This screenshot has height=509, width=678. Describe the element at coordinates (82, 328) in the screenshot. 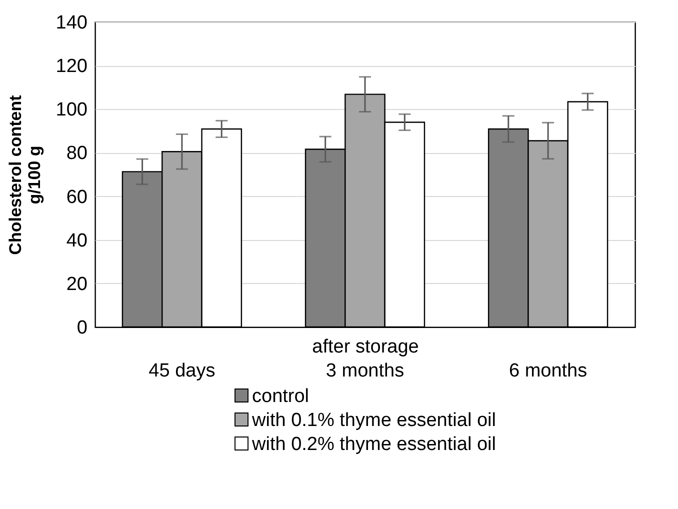

I see `y-tick-label: 0` at that location.